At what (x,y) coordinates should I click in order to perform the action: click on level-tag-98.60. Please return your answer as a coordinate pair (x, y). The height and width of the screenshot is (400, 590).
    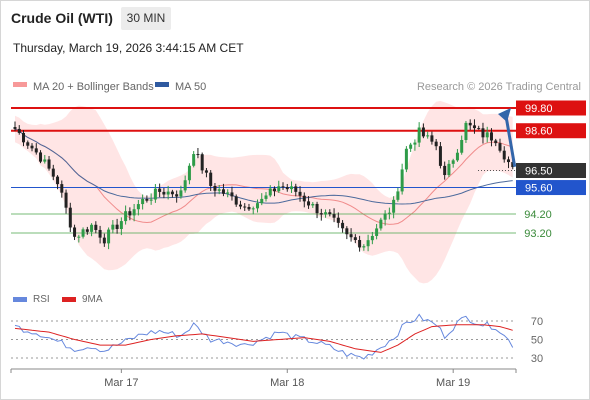
    Looking at the image, I should click on (551, 131).